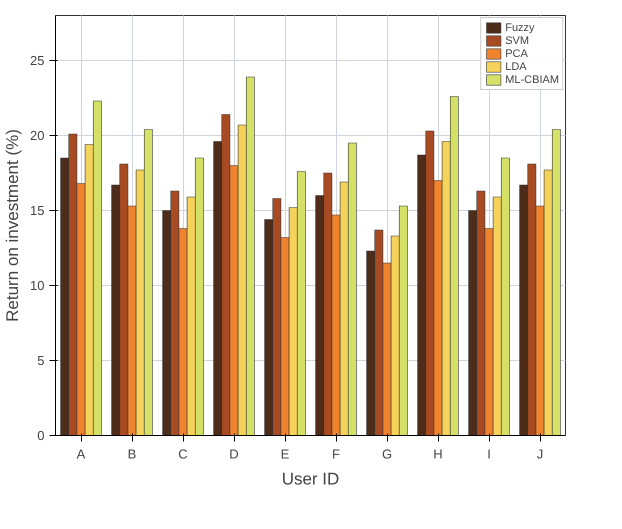  I want to click on x-tick-label: J, so click(540, 454).